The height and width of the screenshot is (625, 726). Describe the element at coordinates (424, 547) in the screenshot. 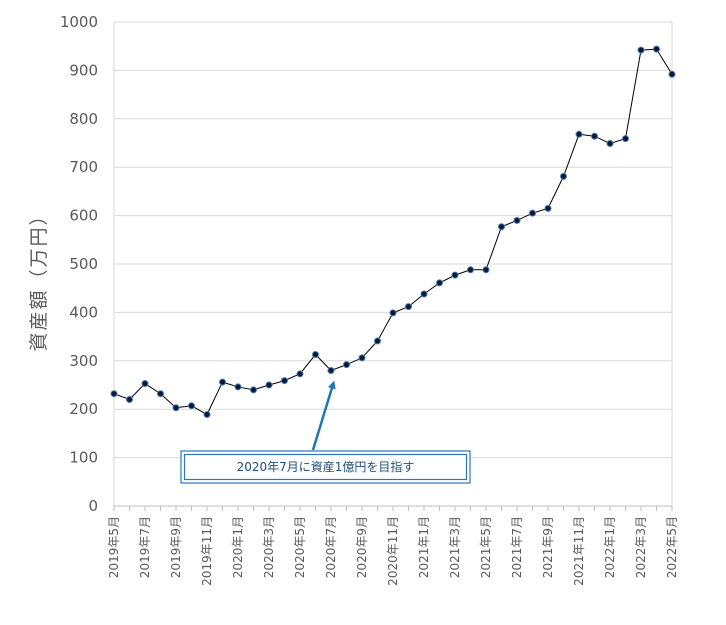

I see `x-tick-label: 2021年1月` at that location.